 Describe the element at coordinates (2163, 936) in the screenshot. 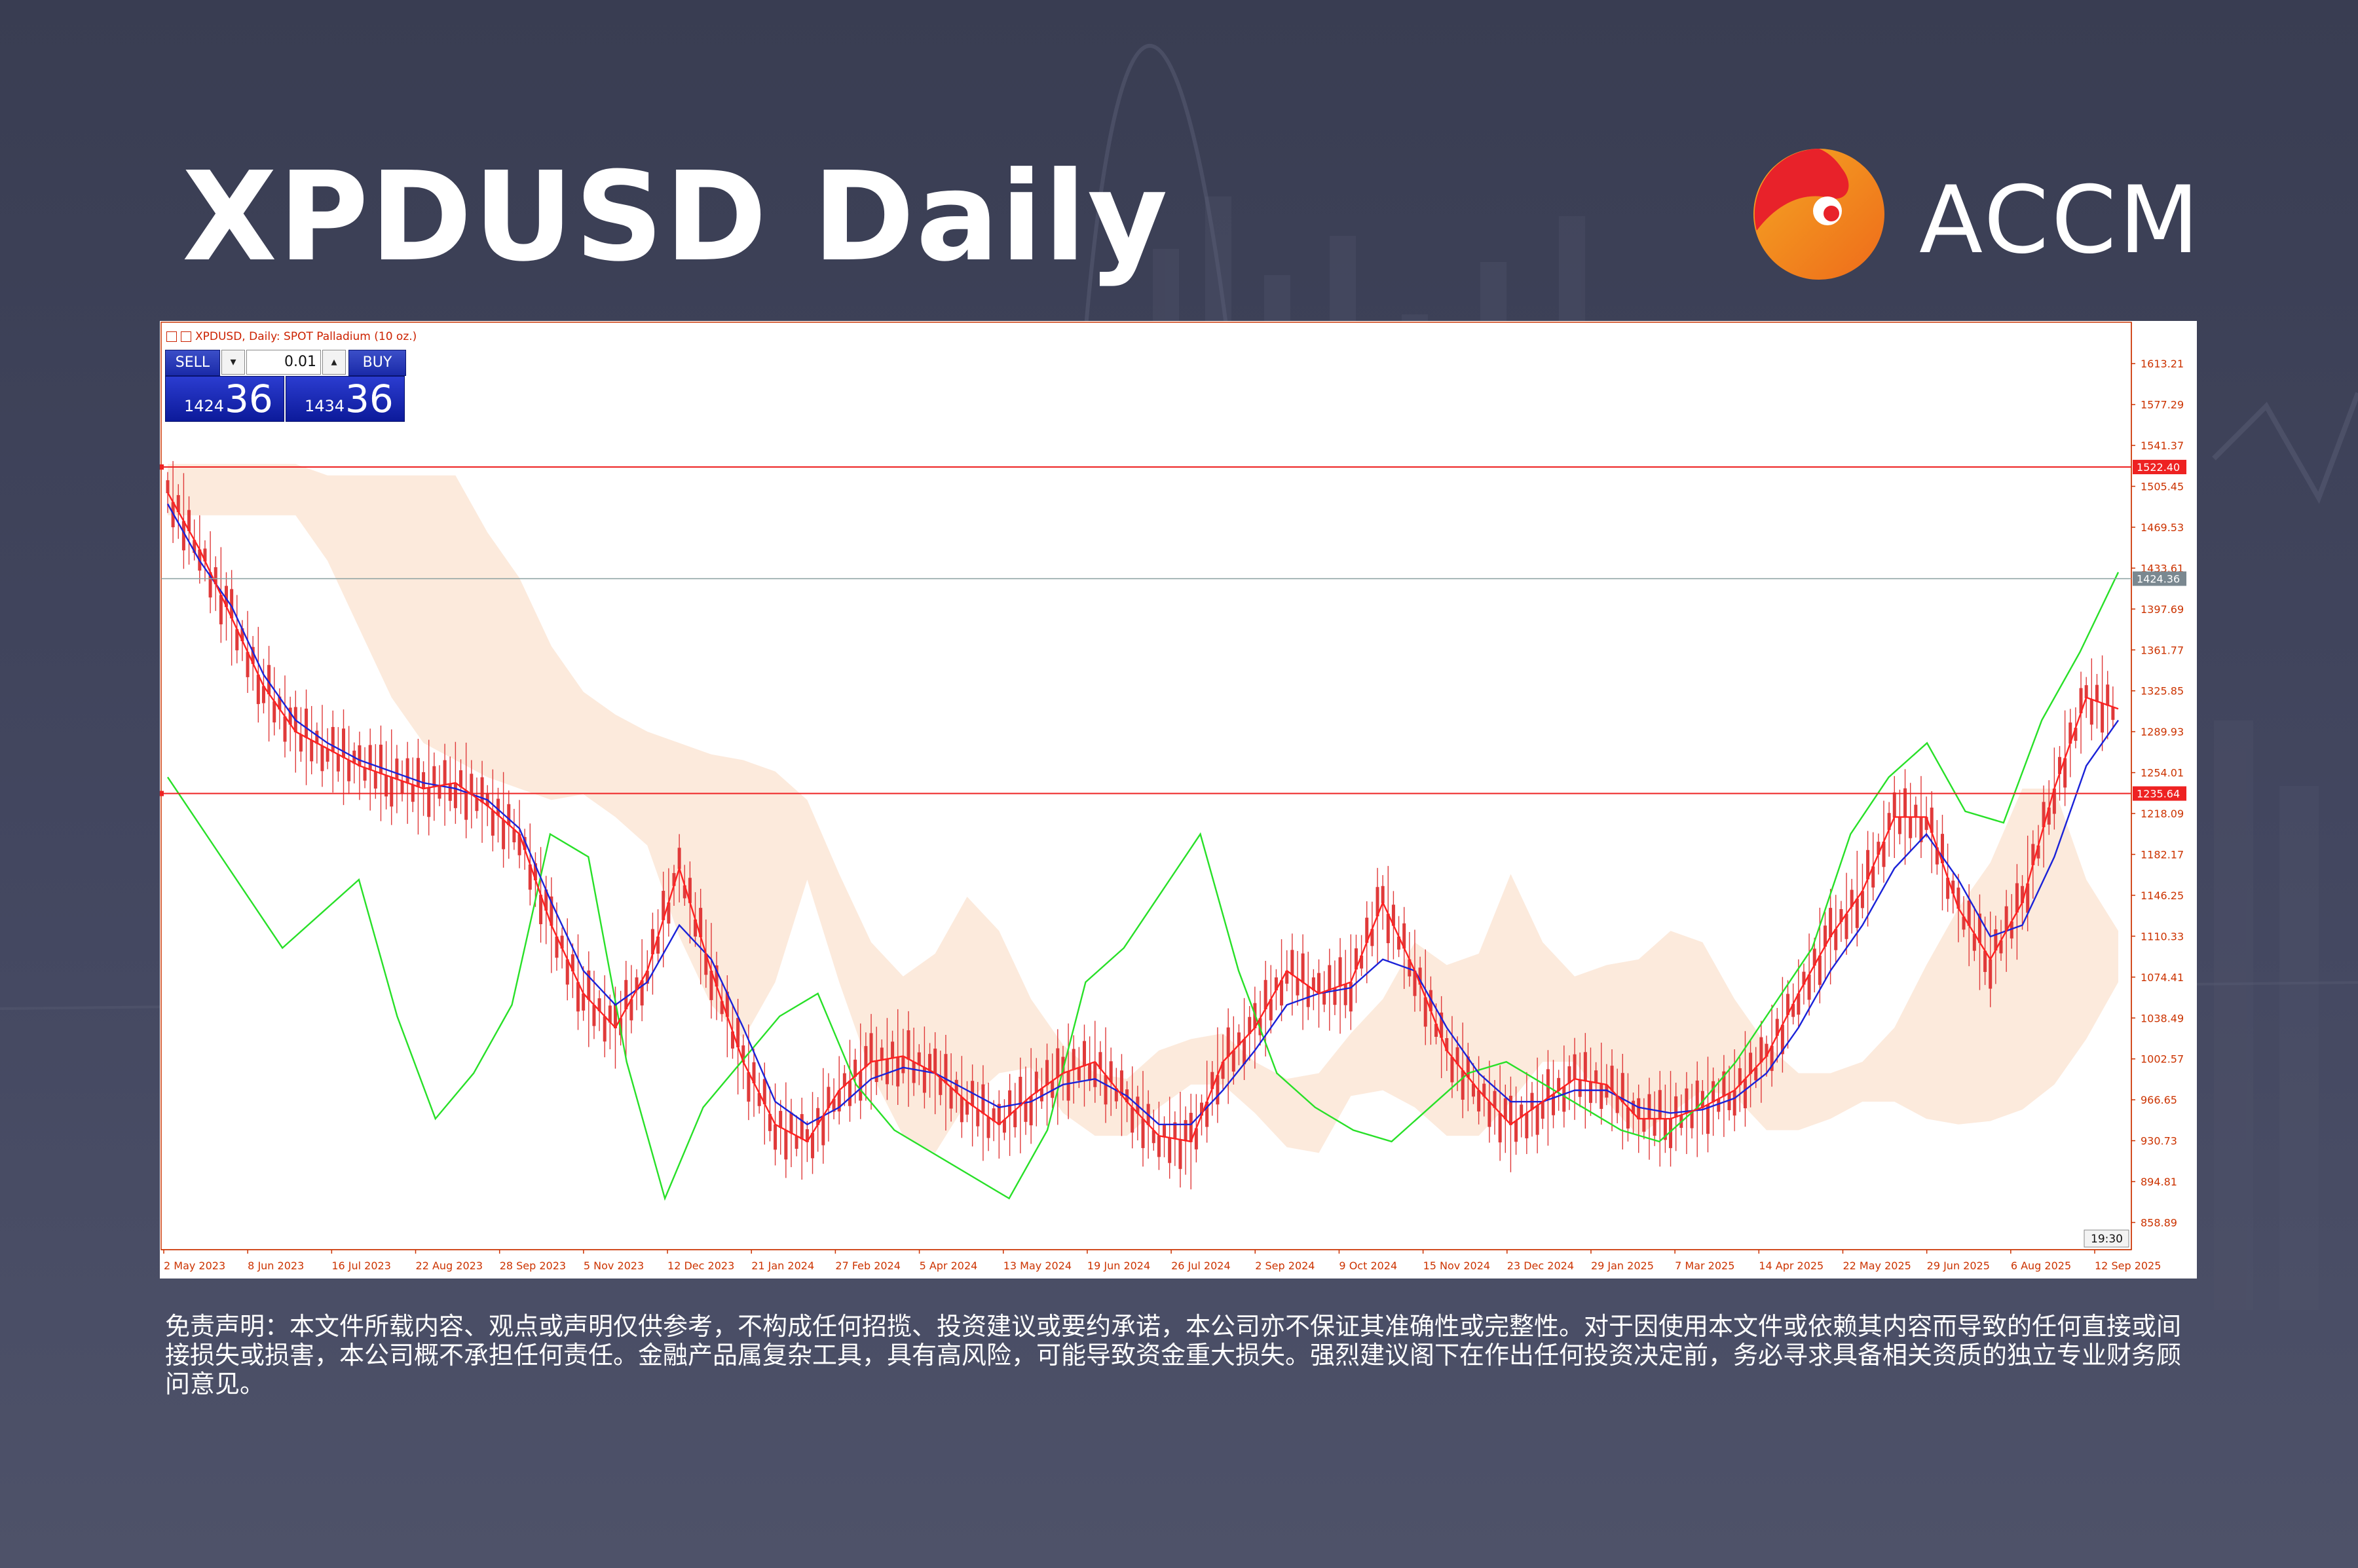

I see `y-tick-label: 1110.33` at that location.